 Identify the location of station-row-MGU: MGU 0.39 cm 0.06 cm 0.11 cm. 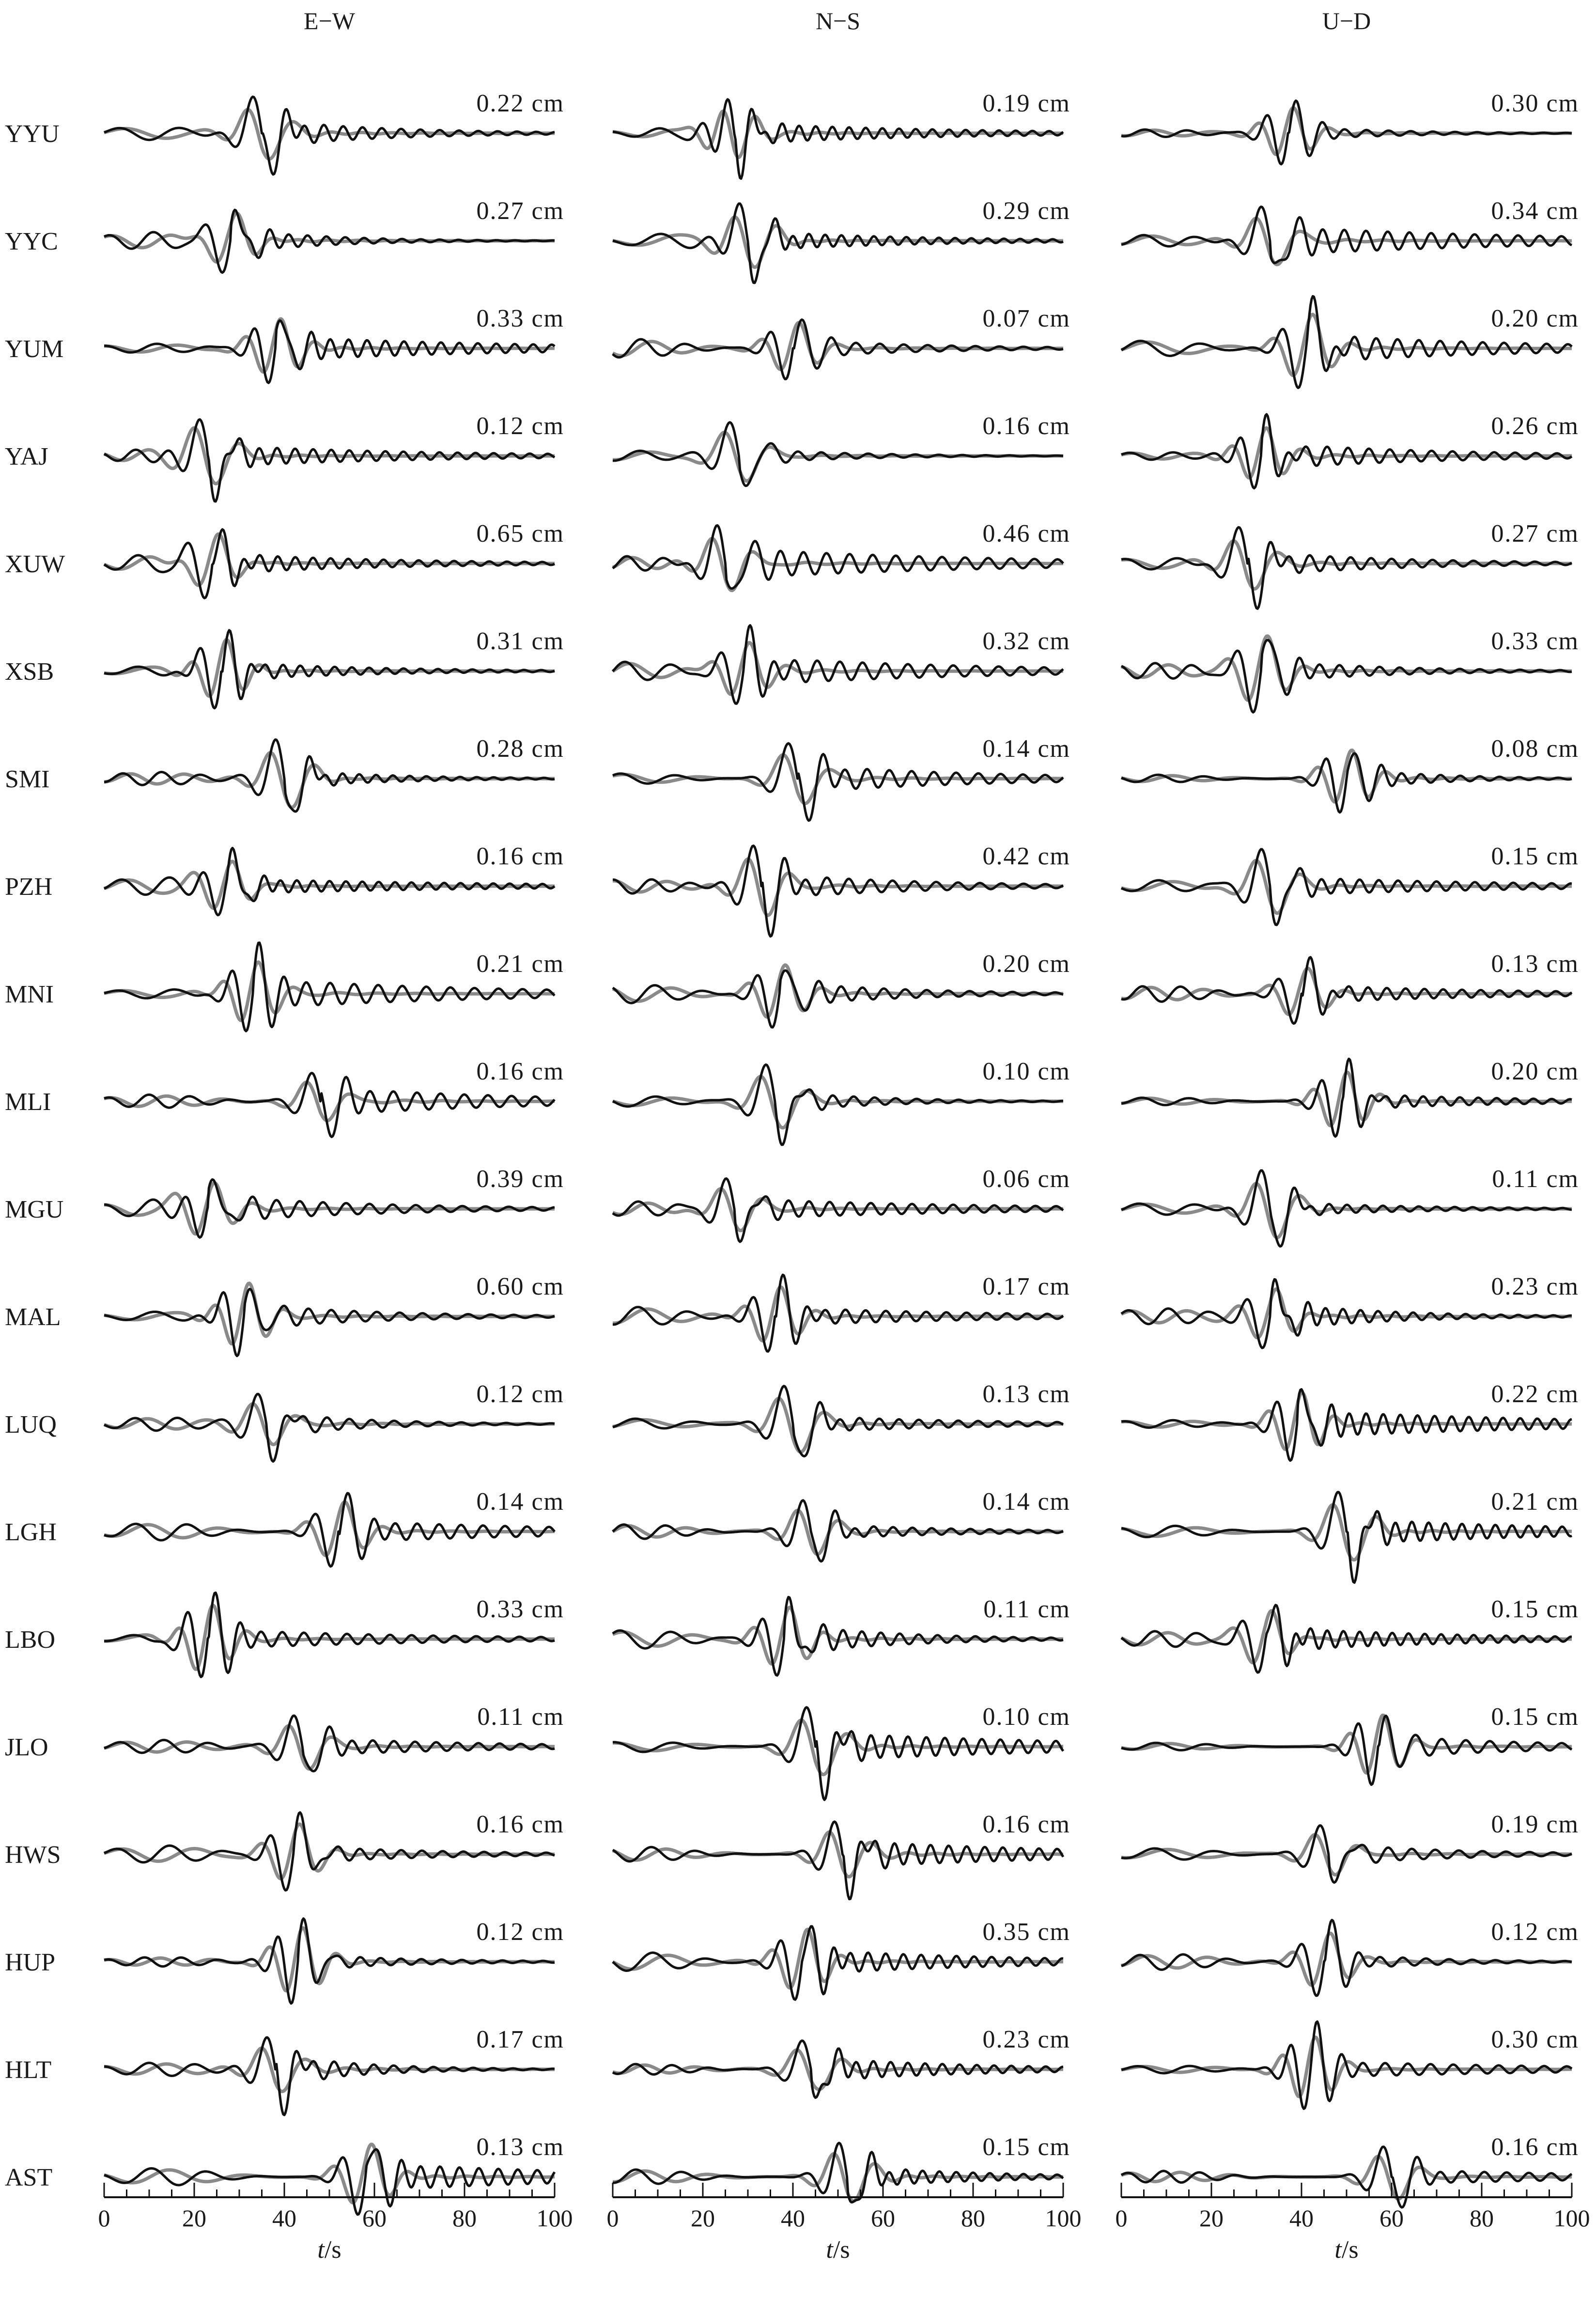
(792, 1206).